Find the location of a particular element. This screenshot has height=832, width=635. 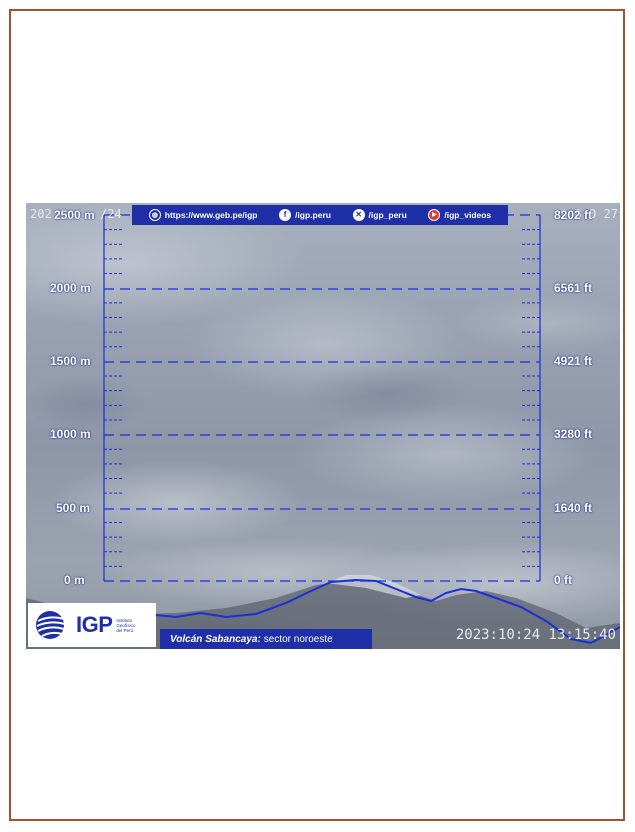

right-label-8202: 8202 ft is located at coordinates (573, 215).